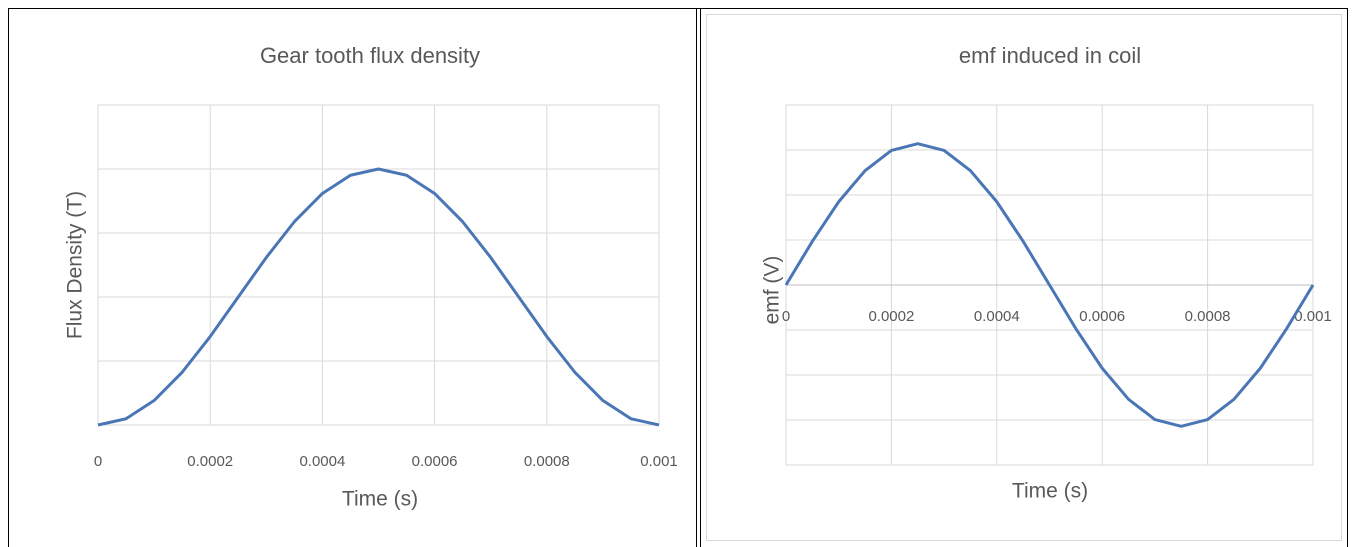 The width and height of the screenshot is (1355, 547). Describe the element at coordinates (75, 265) in the screenshot. I see `y-axis-label: Flux Density (T)` at that location.